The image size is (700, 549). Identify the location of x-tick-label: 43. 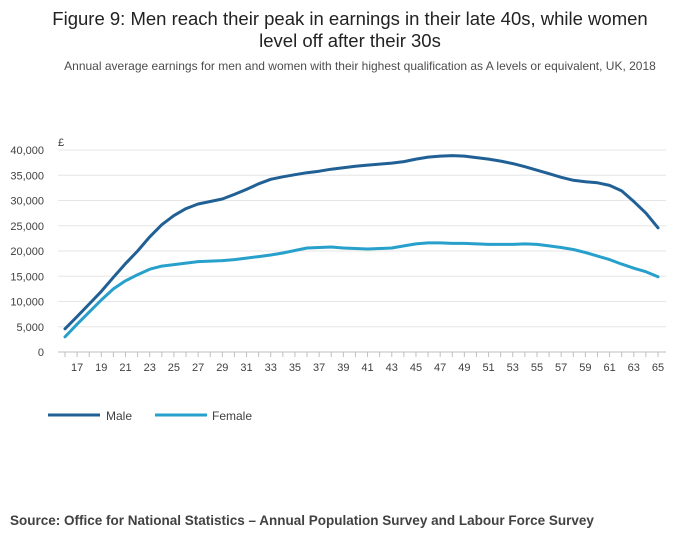
(392, 368).